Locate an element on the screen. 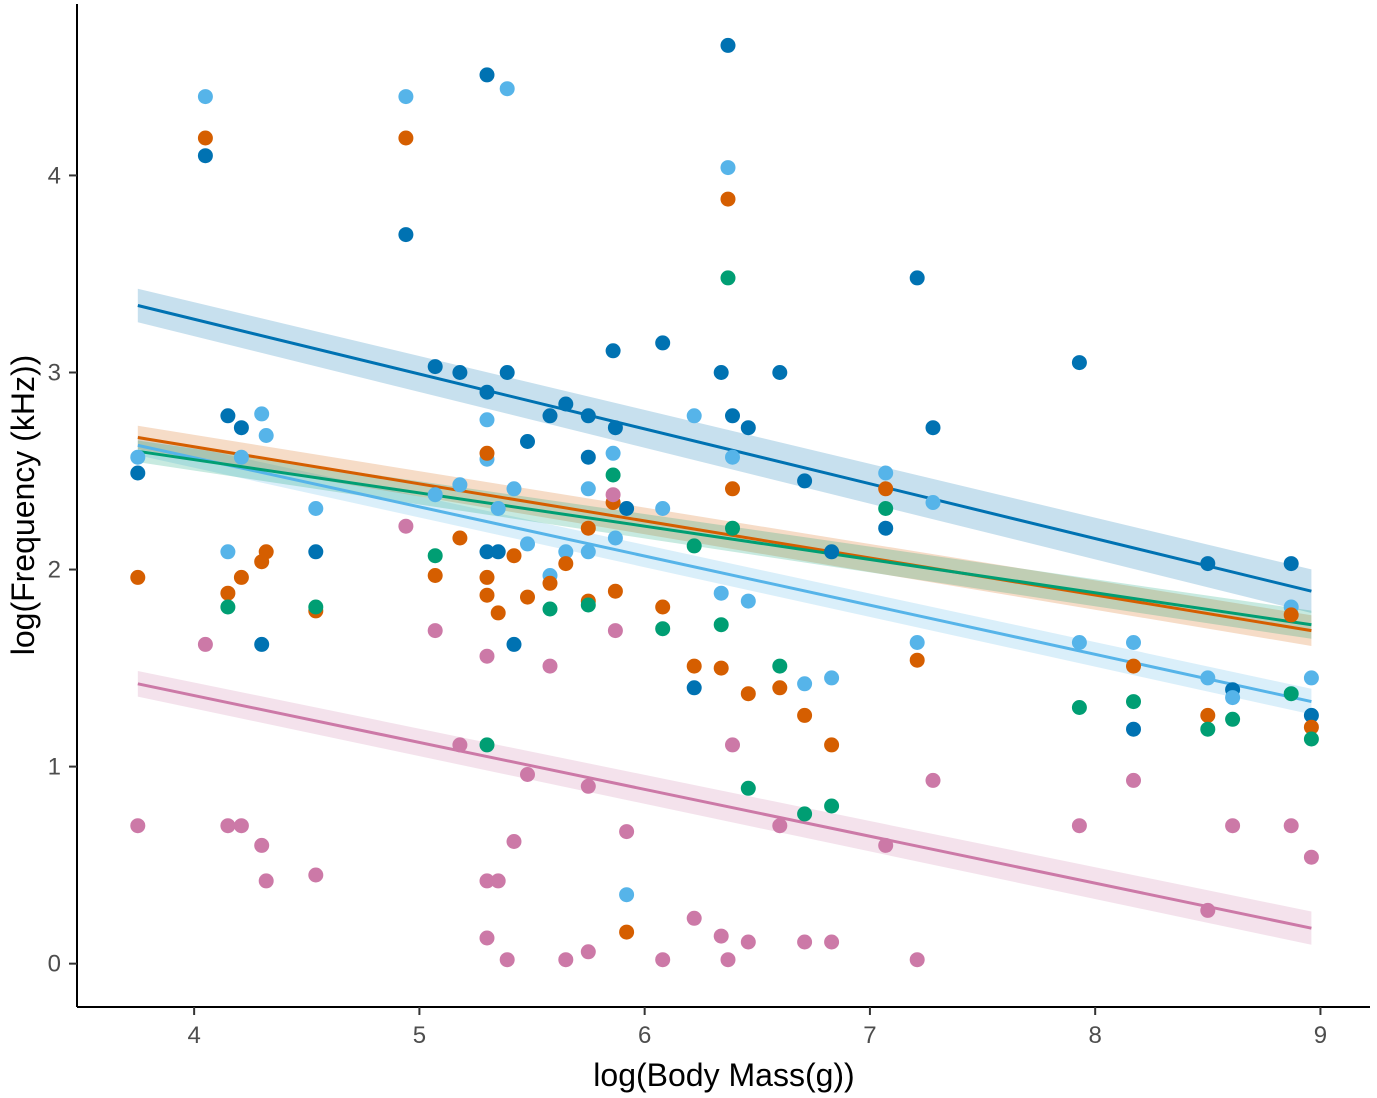 The width and height of the screenshot is (1377, 1098). x-tick-label: 9 is located at coordinates (1320, 1035).